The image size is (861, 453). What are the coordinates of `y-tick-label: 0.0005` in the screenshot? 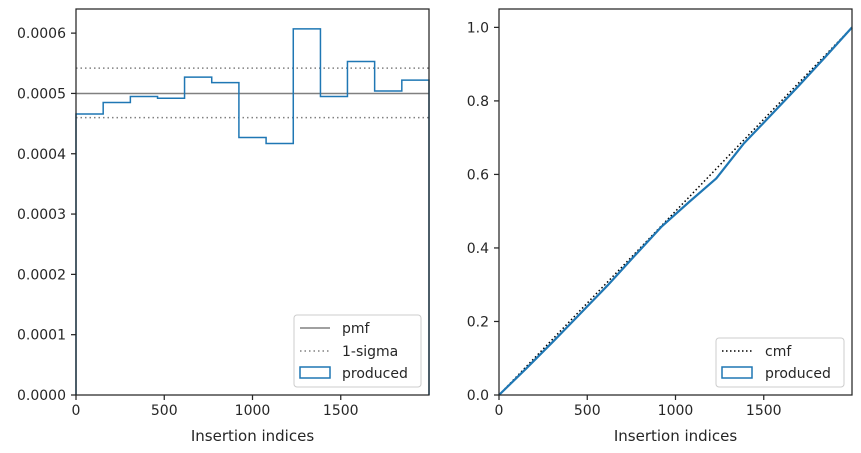 It's located at (41, 94).